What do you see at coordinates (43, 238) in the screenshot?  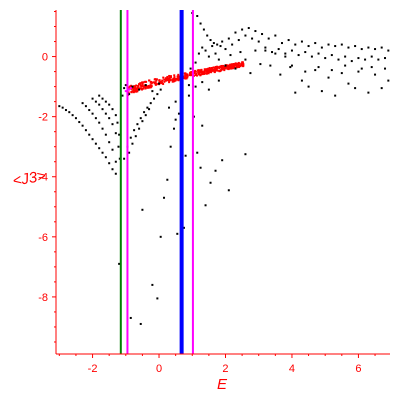 I see `y-tick-label: -6` at bounding box center [43, 238].